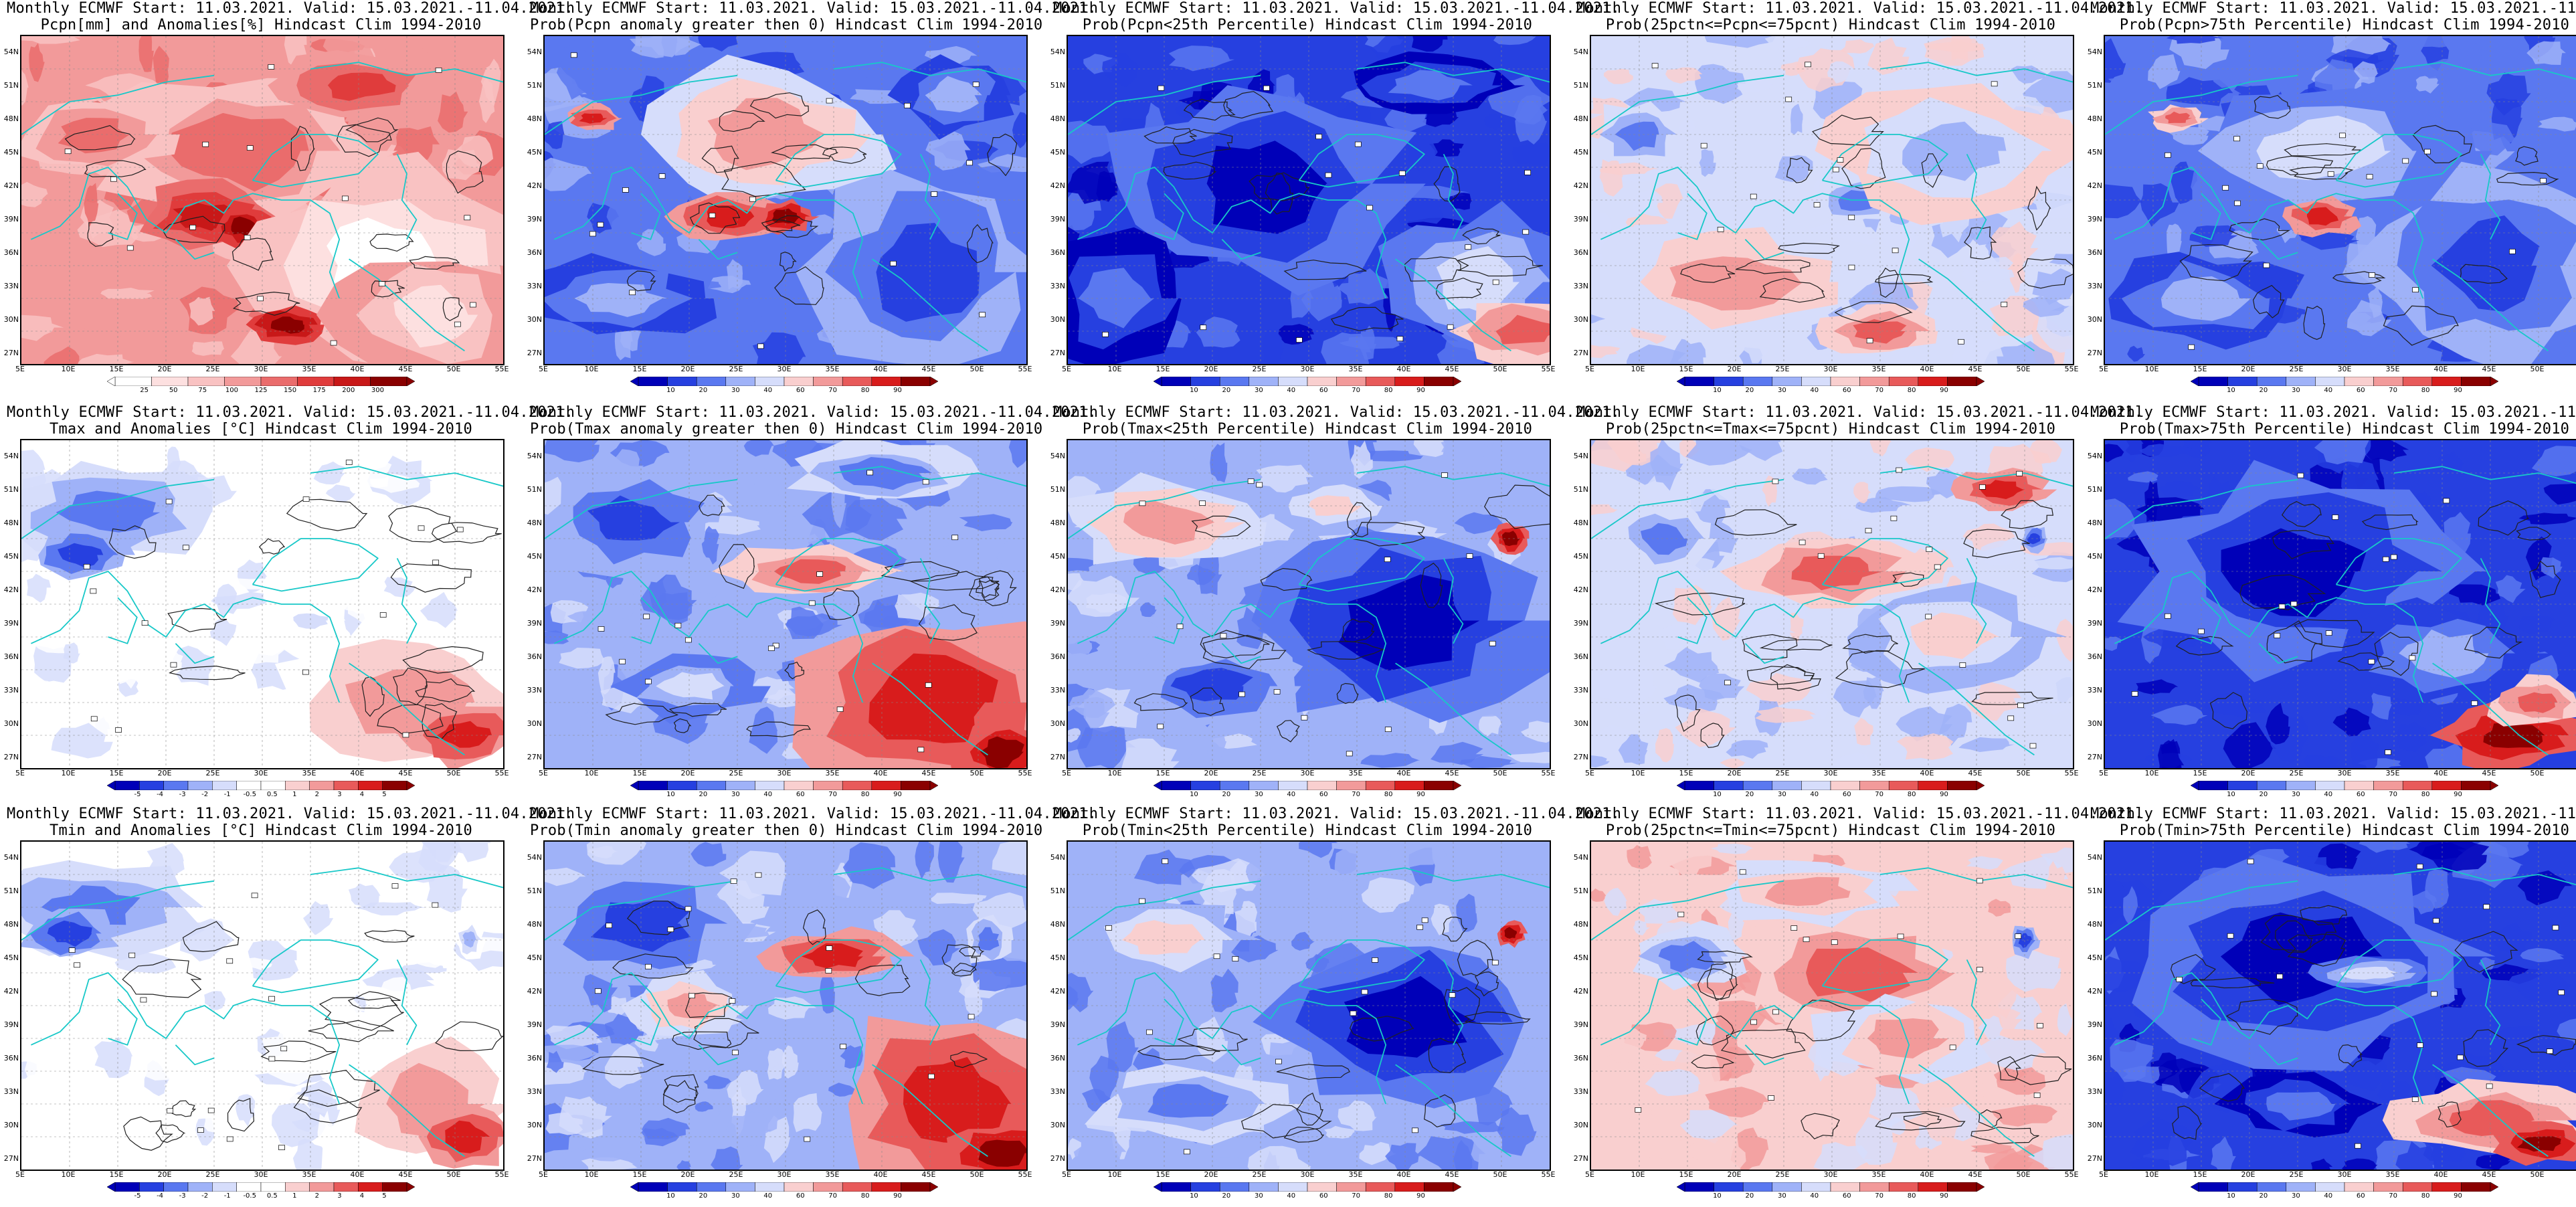 The height and width of the screenshot is (1207, 2576). I want to click on colorbar-tick-label: 20, so click(1749, 1196).